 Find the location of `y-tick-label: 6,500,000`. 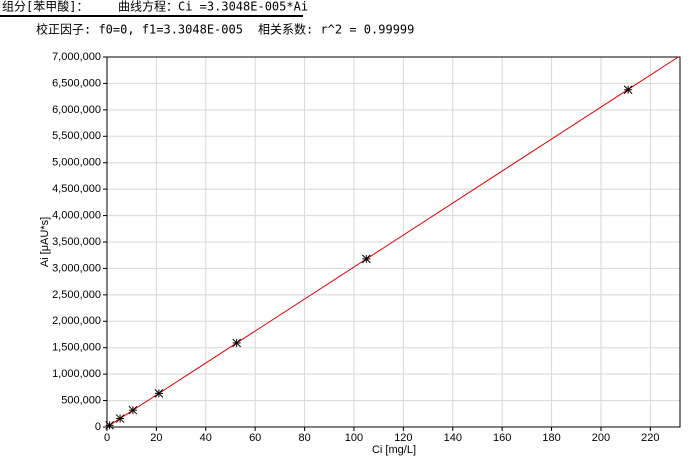

y-tick-label: 6,500,000 is located at coordinates (76, 83).